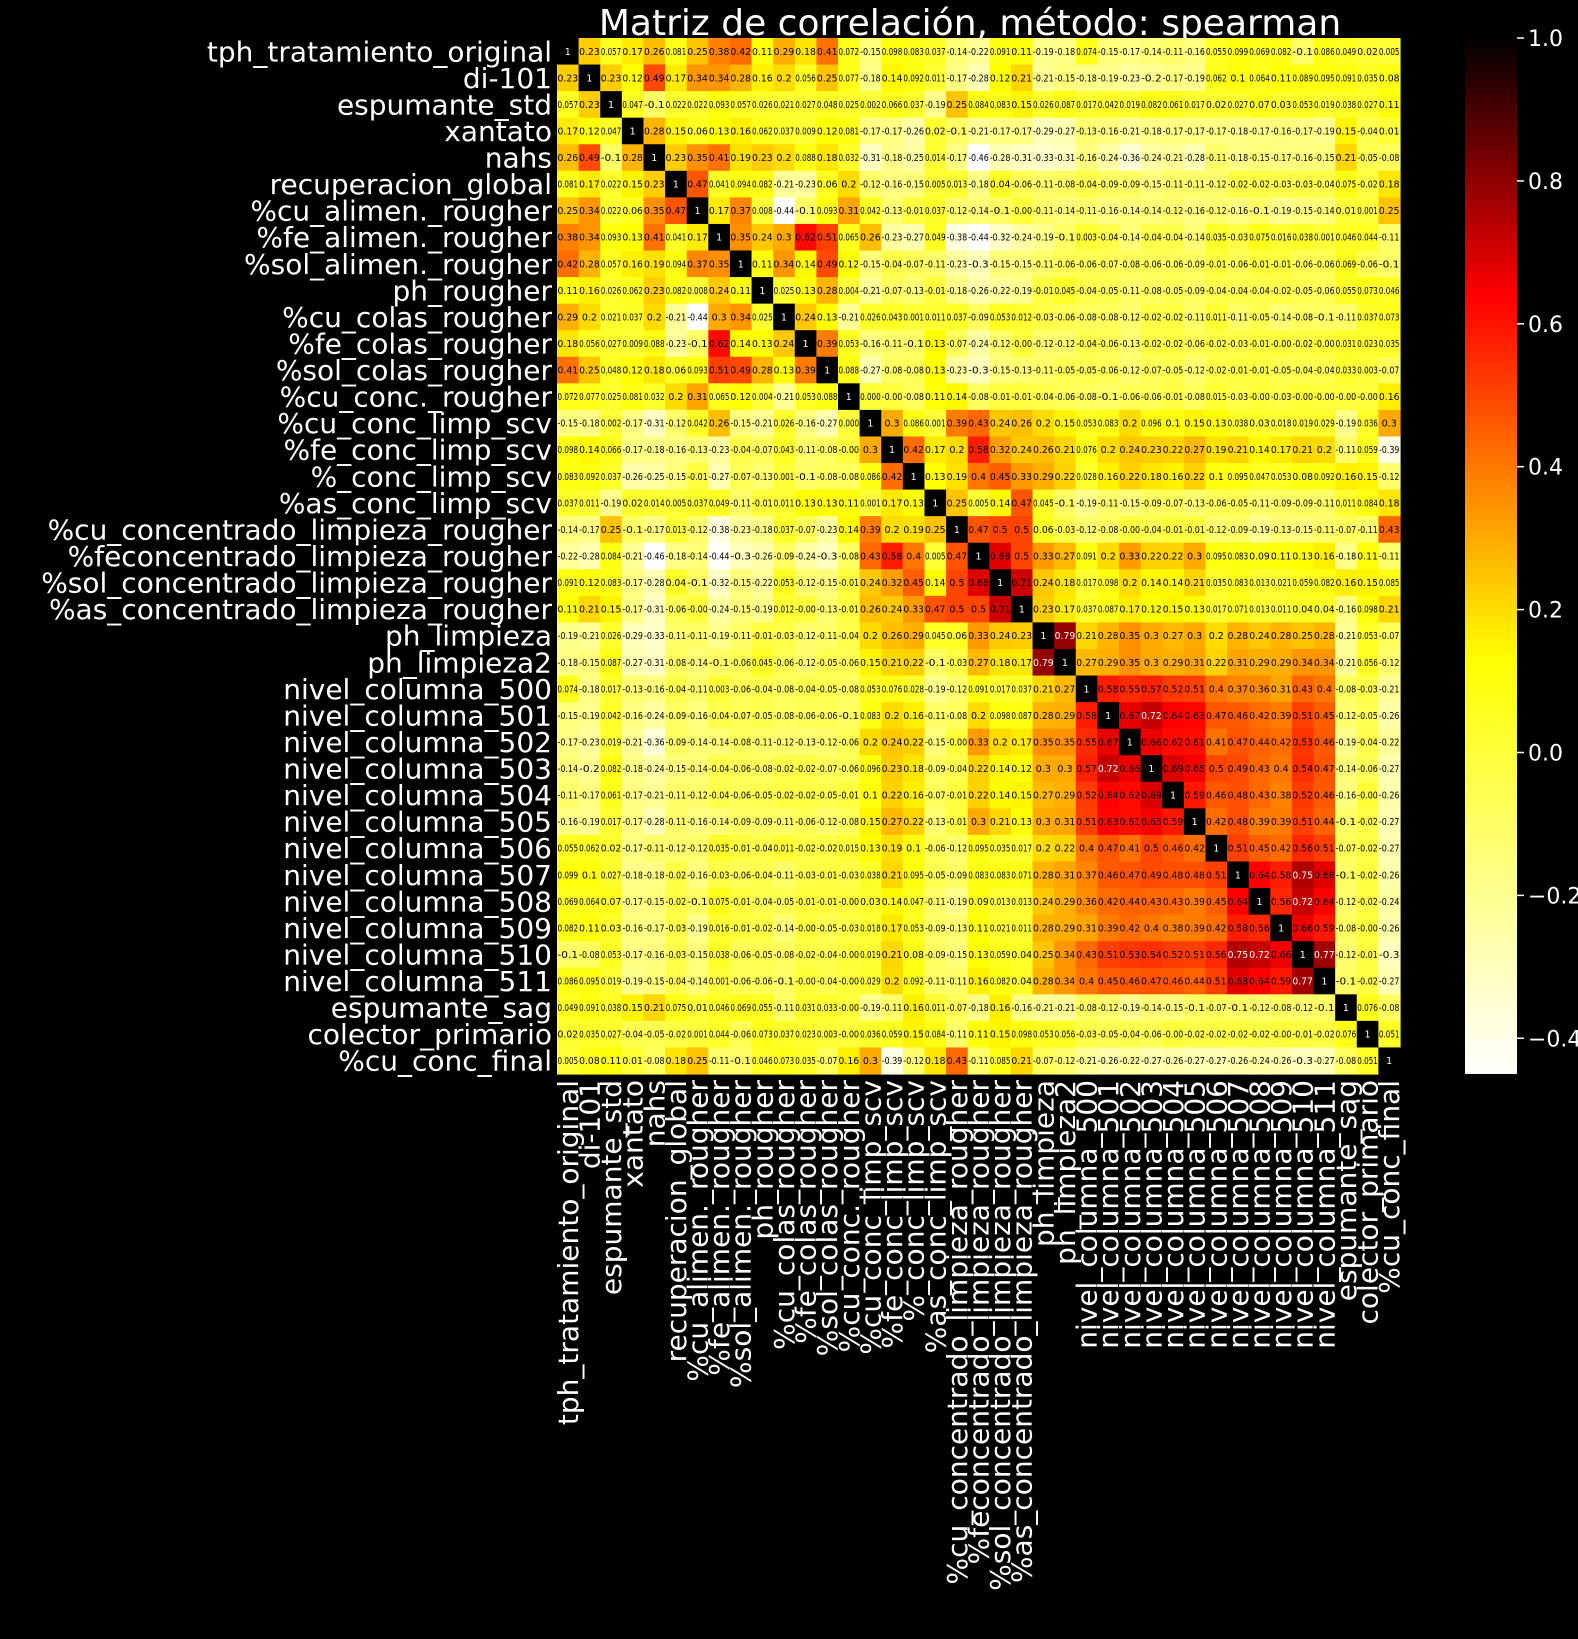 Image resolution: width=1578 pixels, height=1639 pixels. What do you see at coordinates (1108, 264) in the screenshot?
I see `cell-value-label: -0.07` at bounding box center [1108, 264].